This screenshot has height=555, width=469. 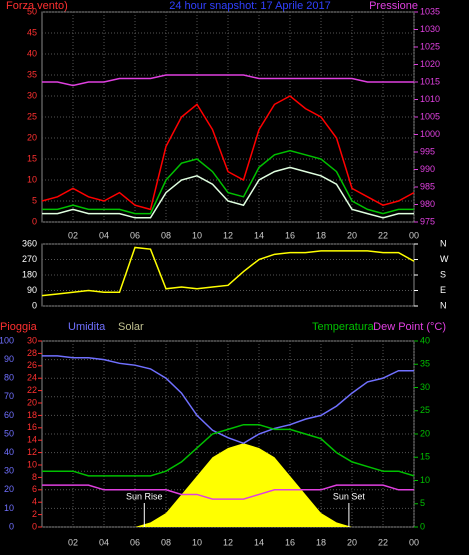 I want to click on y-tick-label: 35, so click(x=32, y=74).